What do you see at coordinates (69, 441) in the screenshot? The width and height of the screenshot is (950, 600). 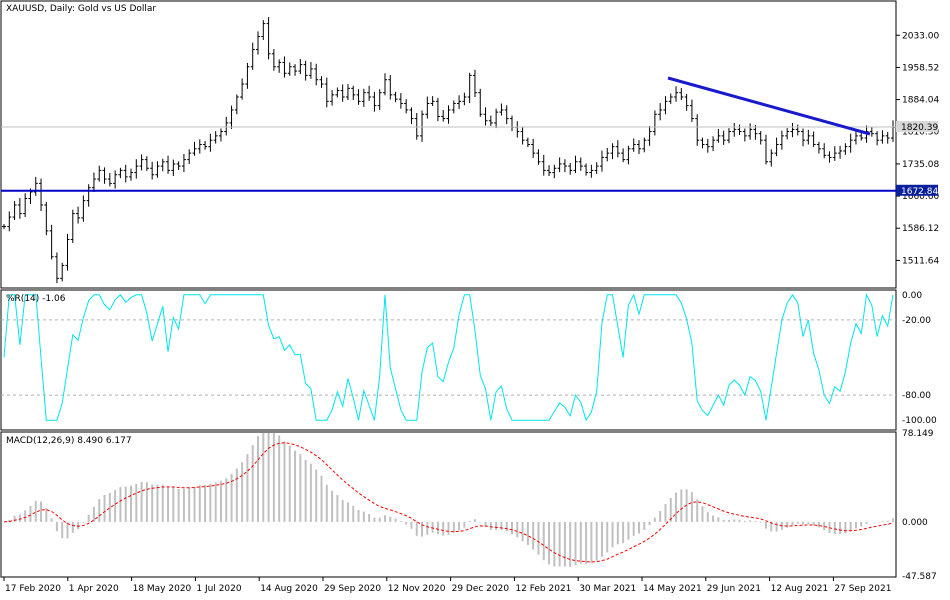 I see `macd-title: MACD(12,26,9) 8.490 6.177` at bounding box center [69, 441].